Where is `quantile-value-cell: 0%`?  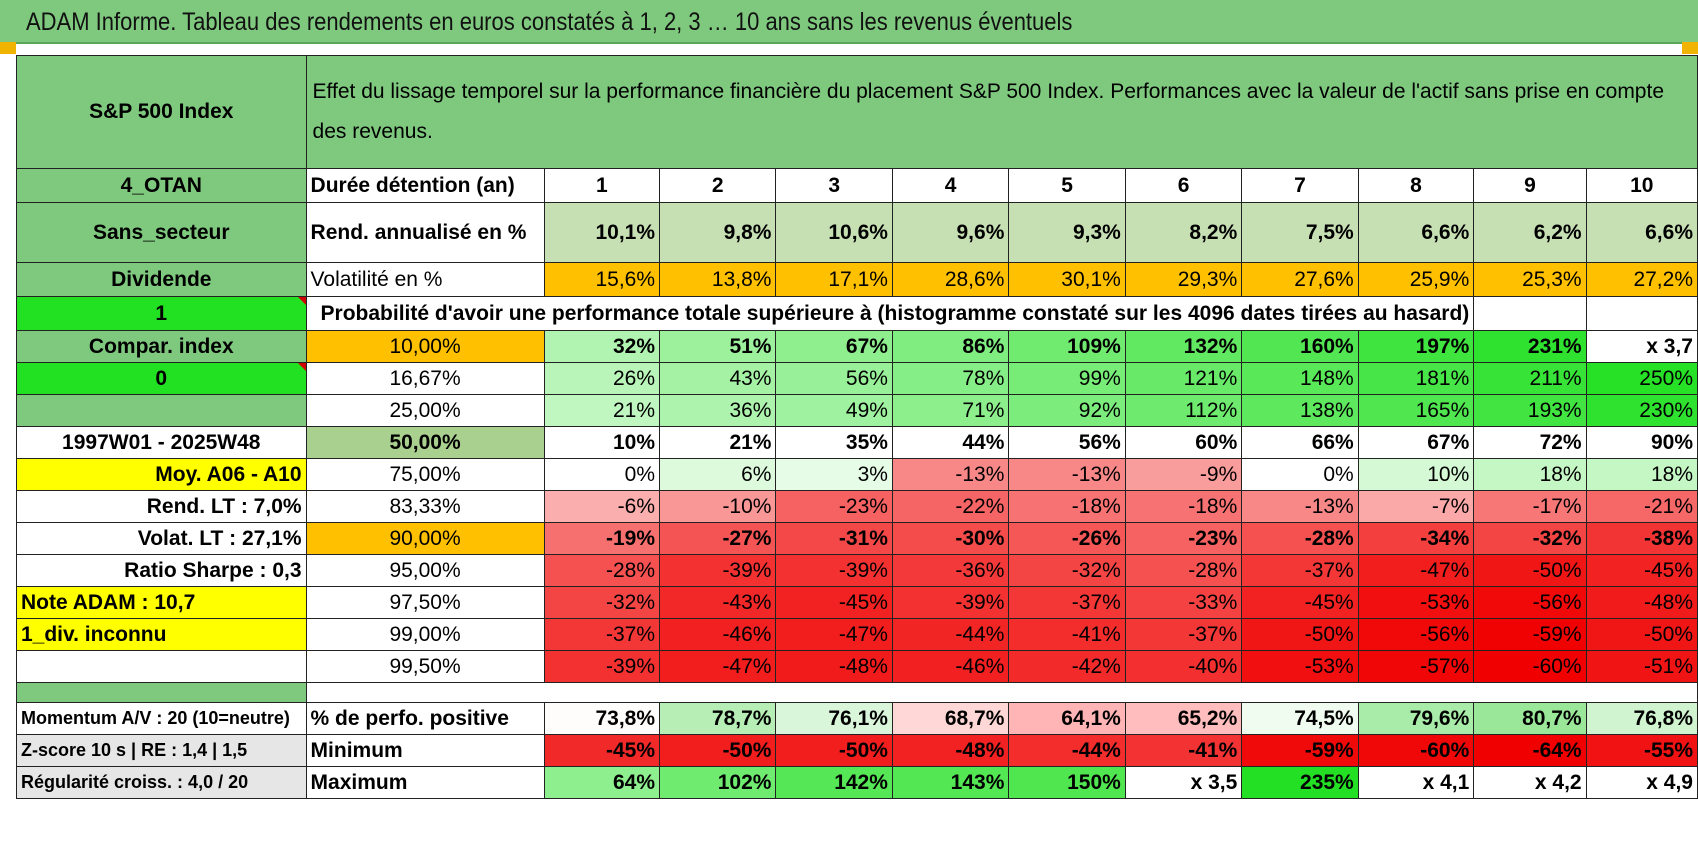 quantile-value-cell: 0% is located at coordinates (602, 474).